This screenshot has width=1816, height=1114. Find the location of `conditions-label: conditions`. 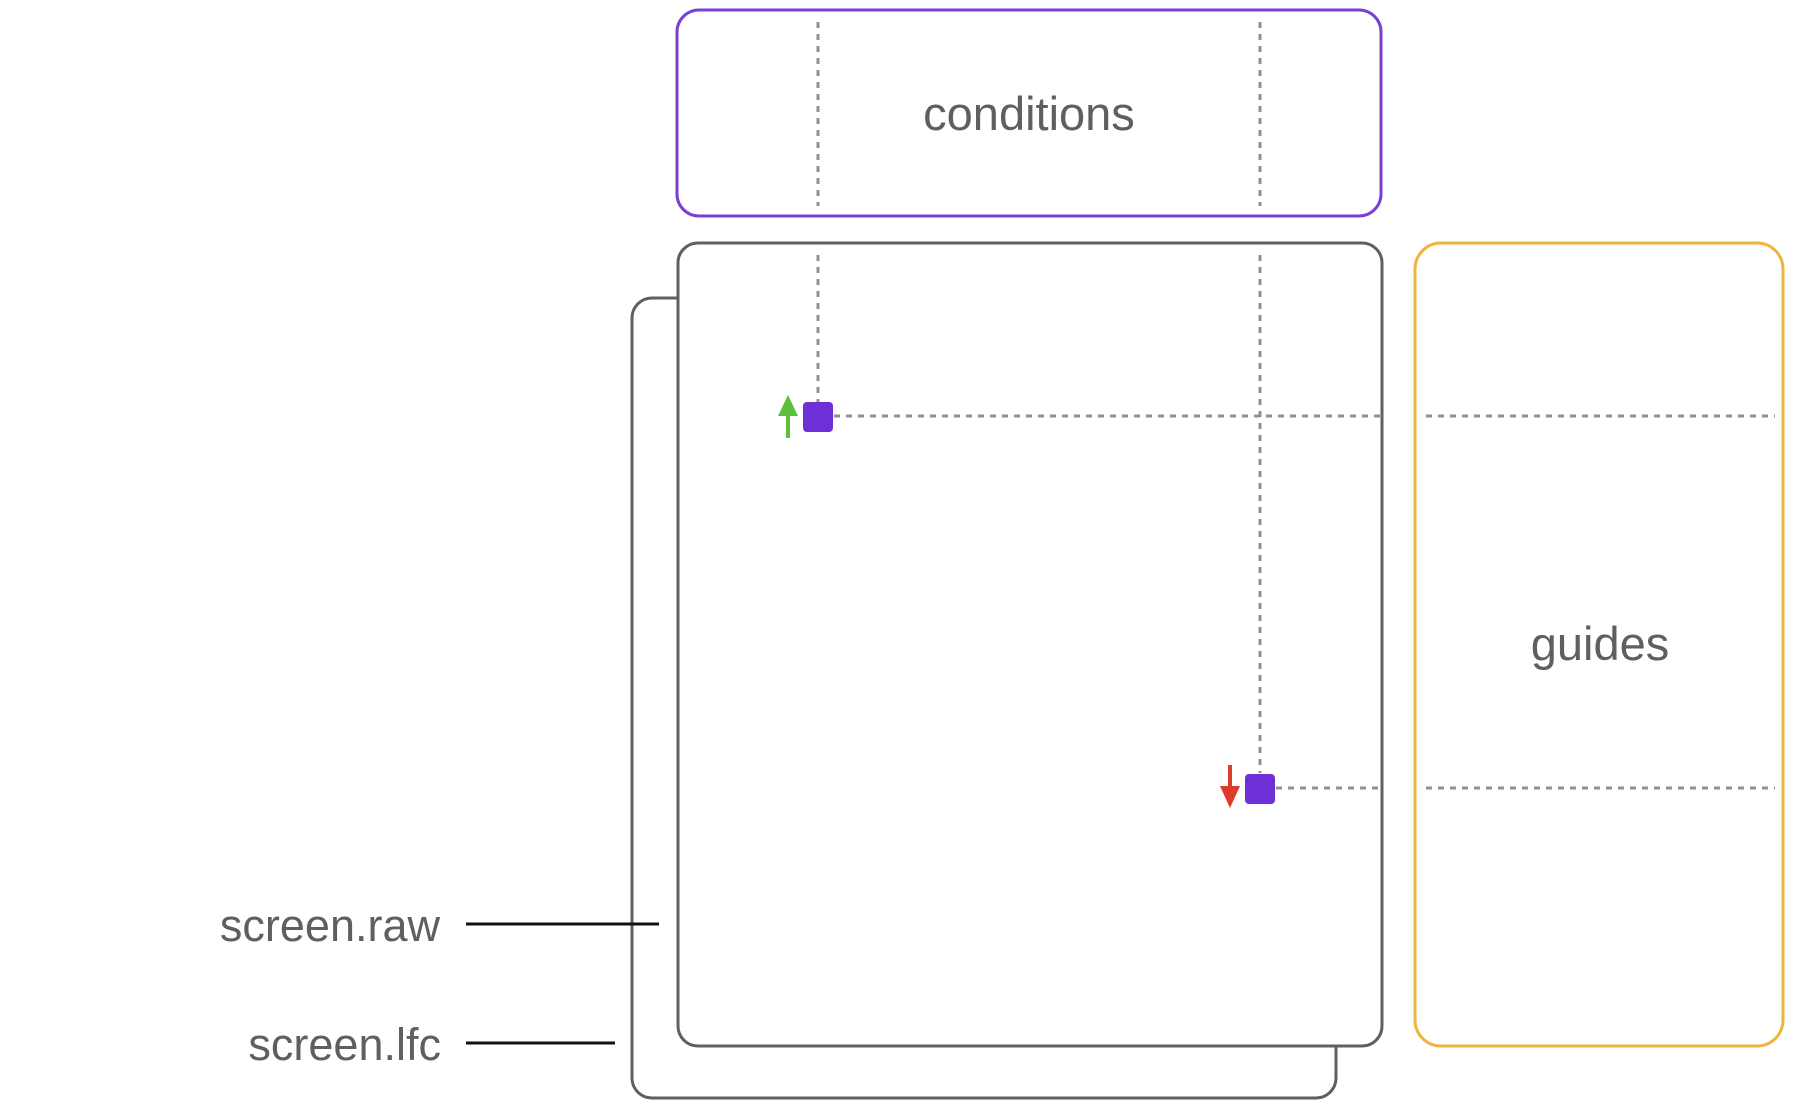

conditions-label: conditions is located at coordinates (1029, 113).